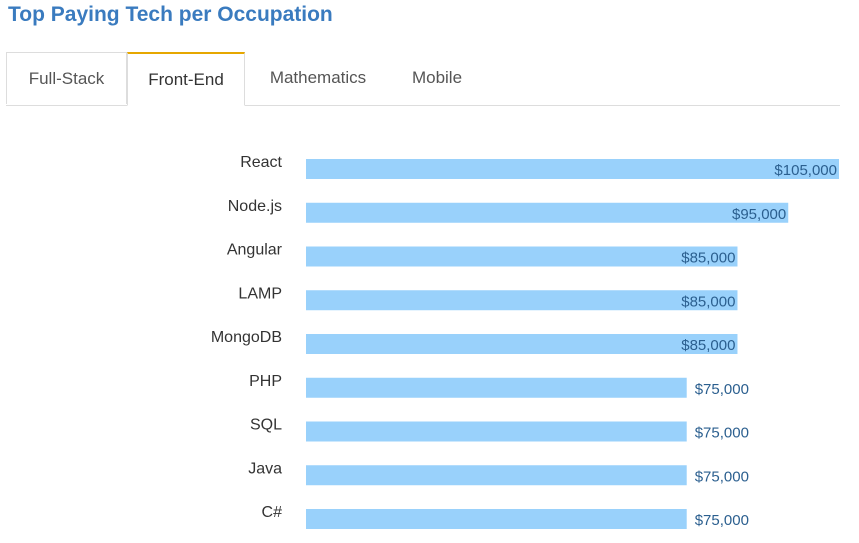 This screenshot has height=543, width=859. I want to click on tab-full-stack: Full-Stack, so click(66, 78).